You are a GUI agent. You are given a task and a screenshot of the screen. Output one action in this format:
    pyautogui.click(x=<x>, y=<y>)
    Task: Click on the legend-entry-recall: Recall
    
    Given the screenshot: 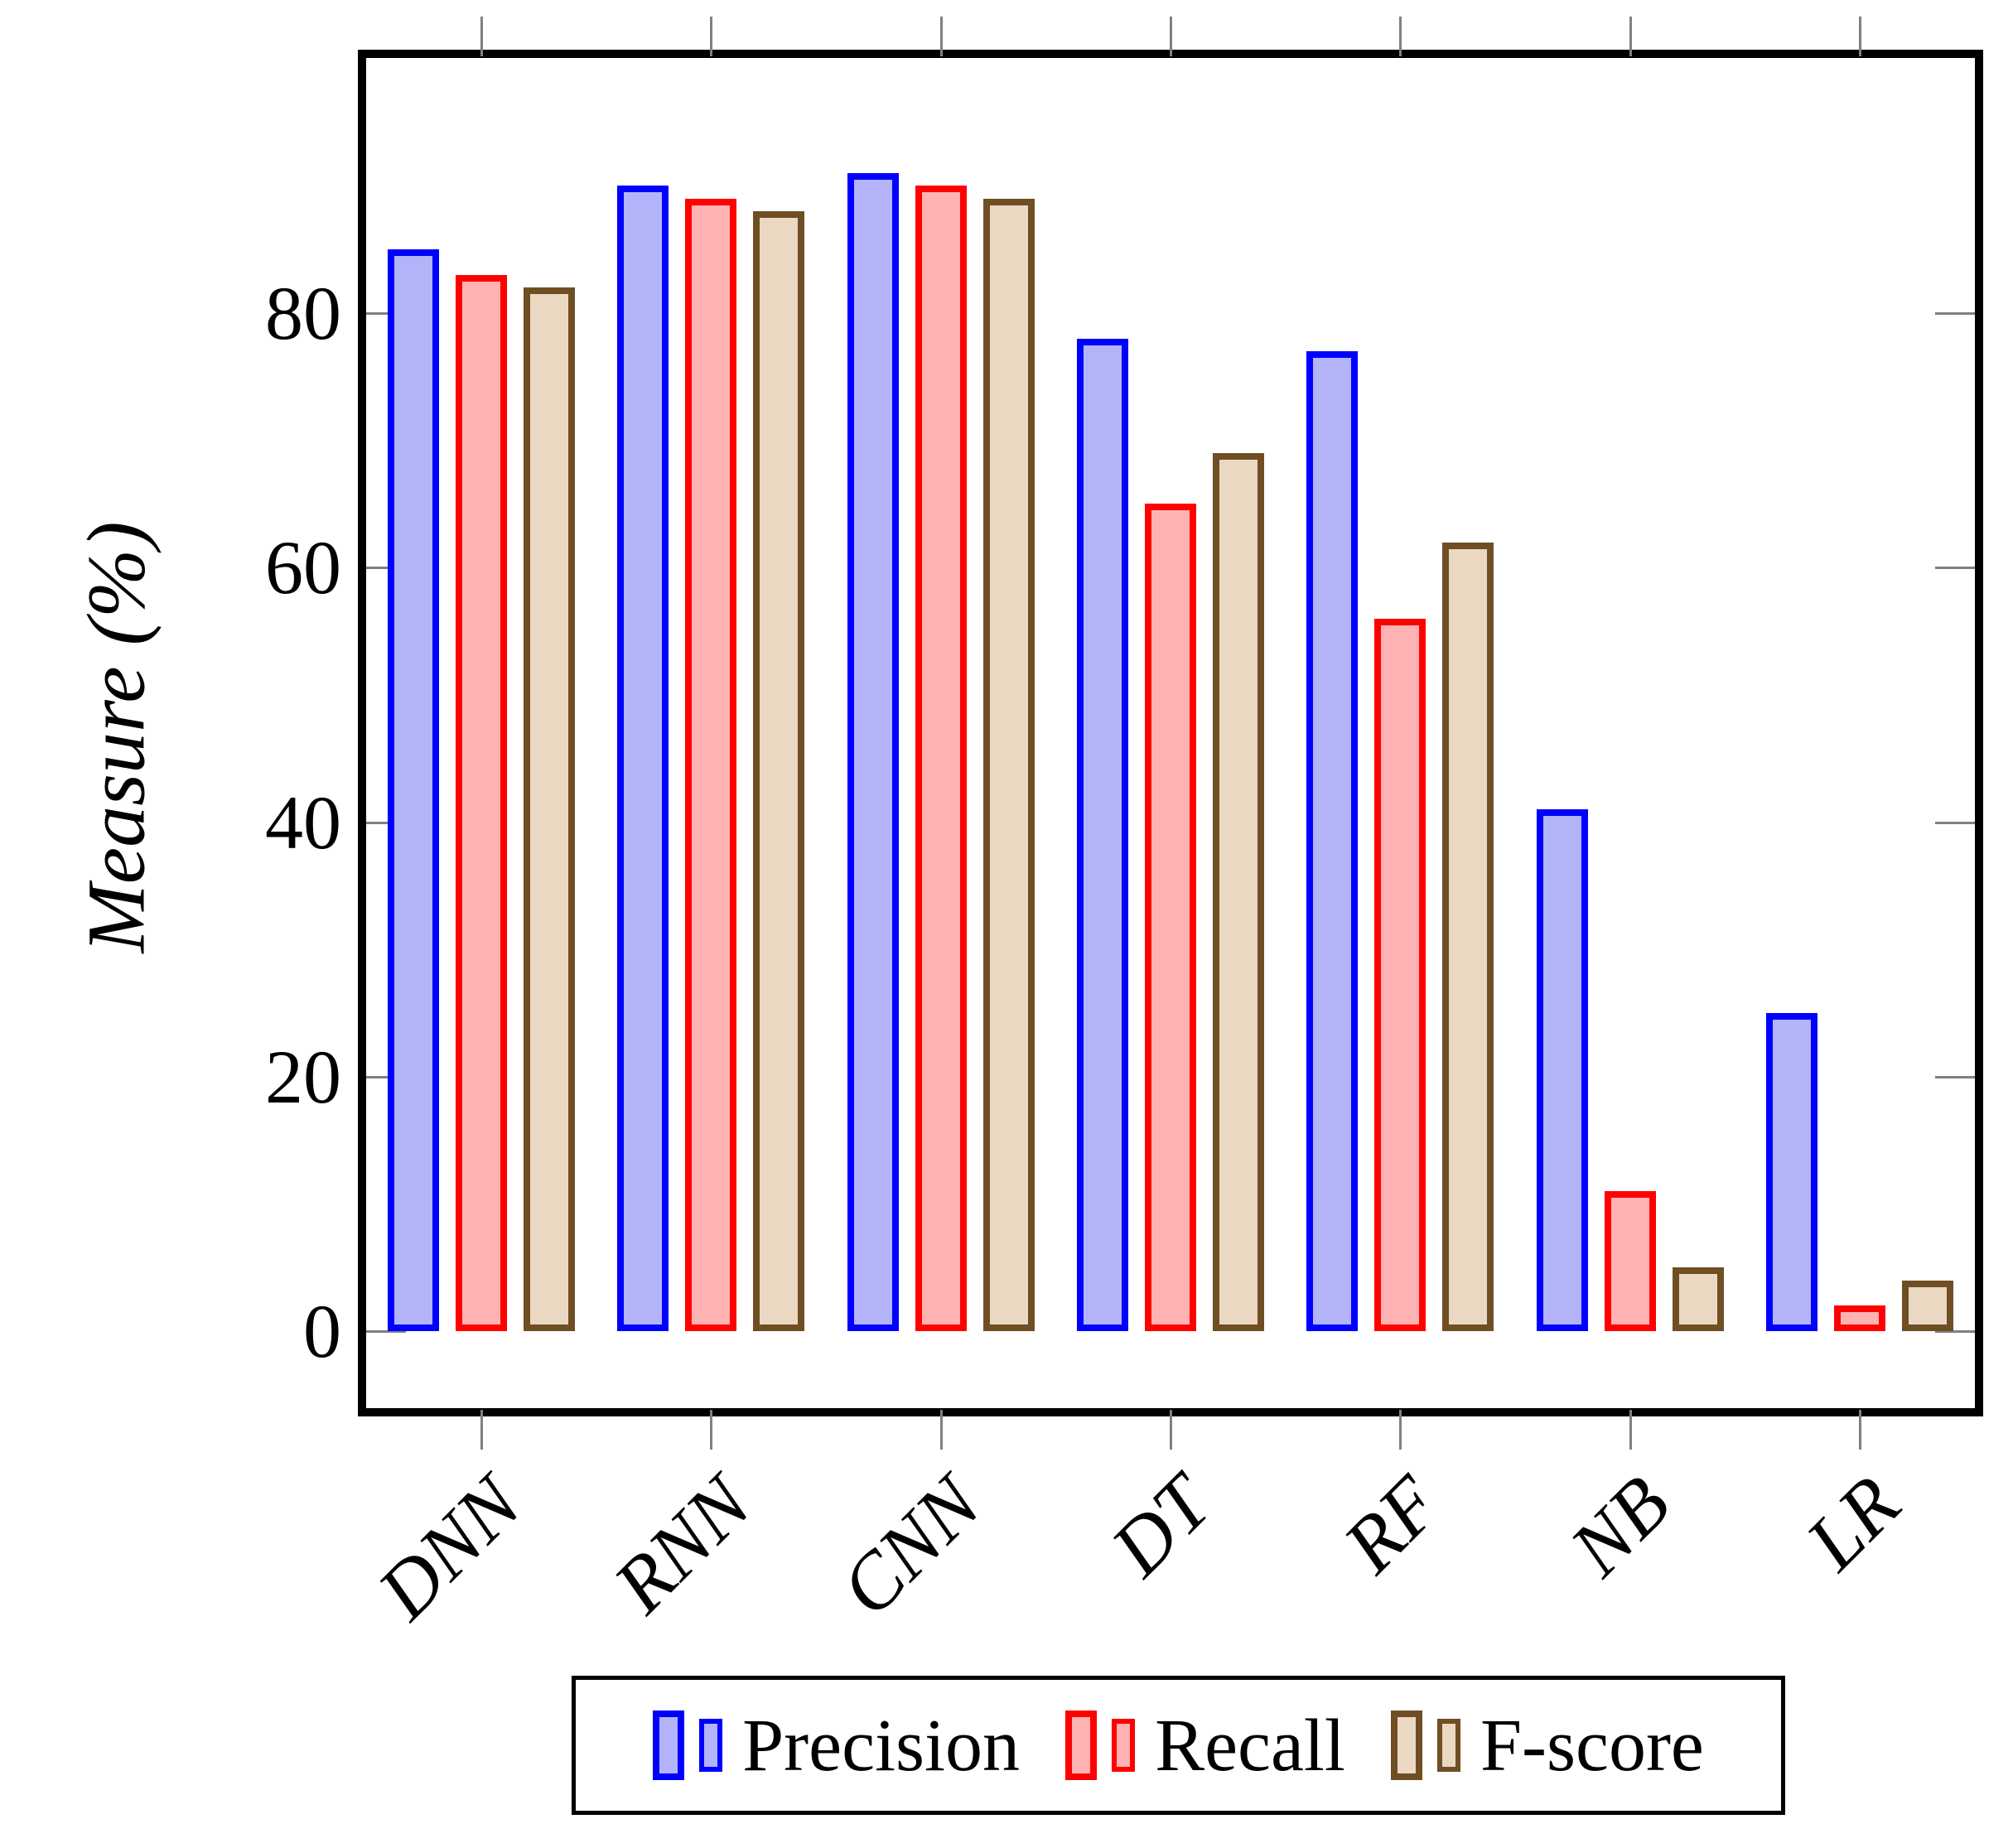 What is the action you would take?
    pyautogui.click(x=1205, y=1745)
    